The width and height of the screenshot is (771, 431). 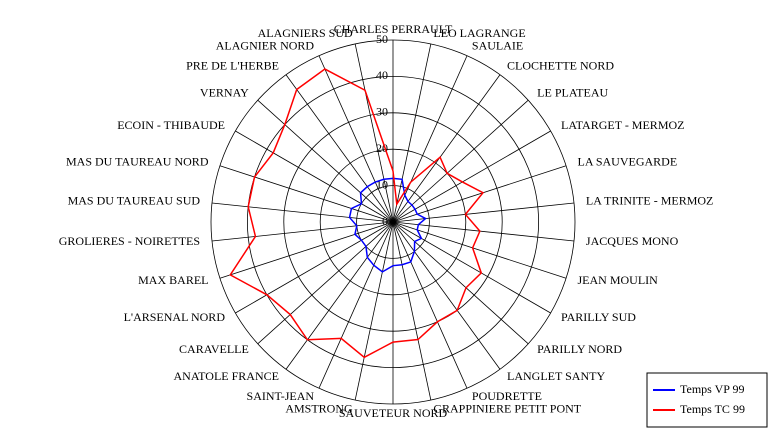 I want to click on category-label: MAS DU TAUREAU NORD, so click(x=137, y=161).